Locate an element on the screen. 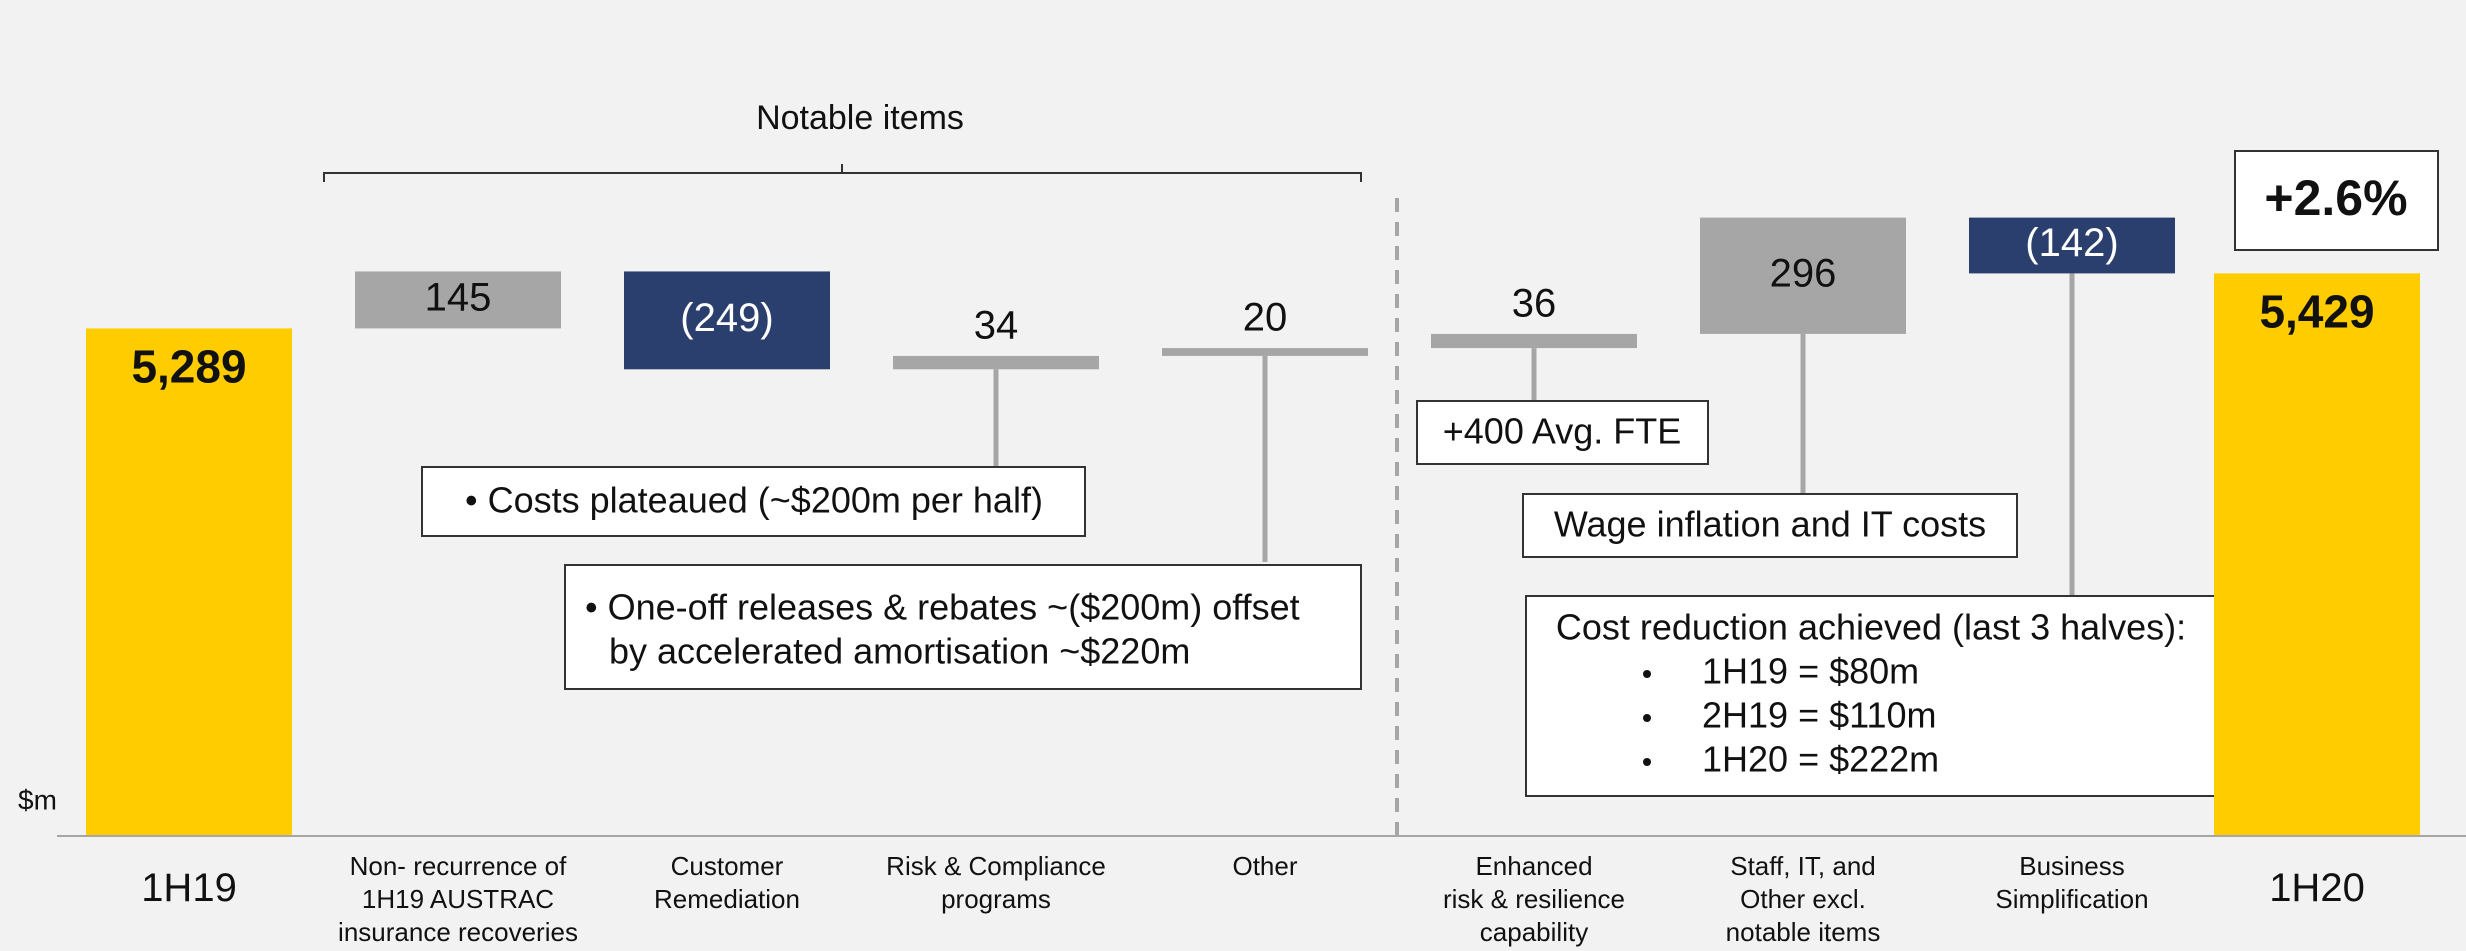  annotation-item: 1H19 = $80m is located at coordinates (1810, 671).